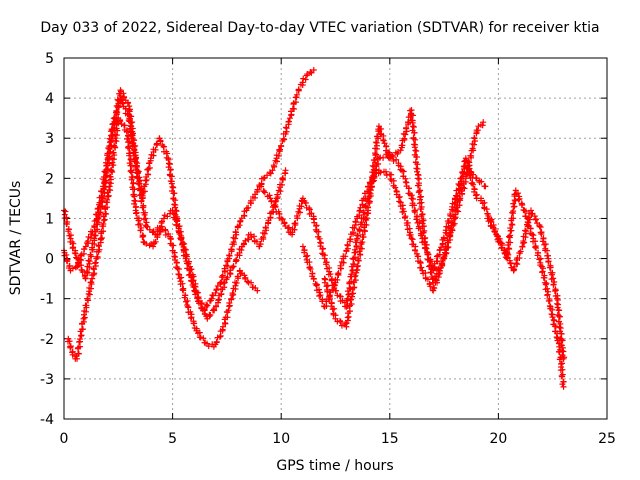 The height and width of the screenshot is (480, 640). Describe the element at coordinates (64, 439) in the screenshot. I see `x-tick-label: 0` at that location.